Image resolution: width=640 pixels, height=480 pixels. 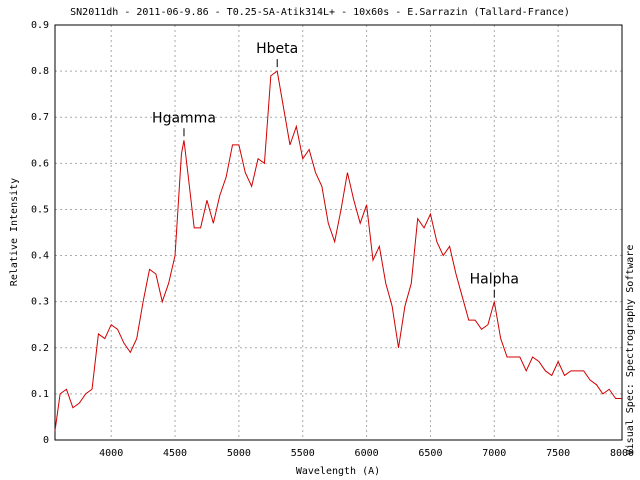 I want to click on x-tick-label: 7500, so click(x=558, y=453).